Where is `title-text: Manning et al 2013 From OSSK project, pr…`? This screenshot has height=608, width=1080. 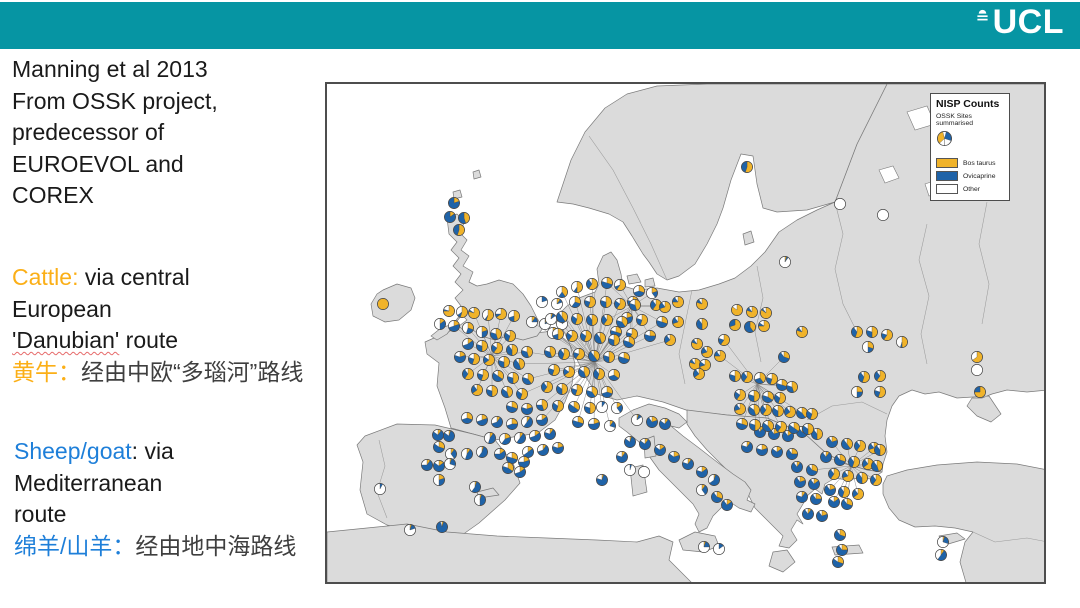 title-text: Manning et al 2013 From OSSK project, pr… is located at coordinates (115, 132).